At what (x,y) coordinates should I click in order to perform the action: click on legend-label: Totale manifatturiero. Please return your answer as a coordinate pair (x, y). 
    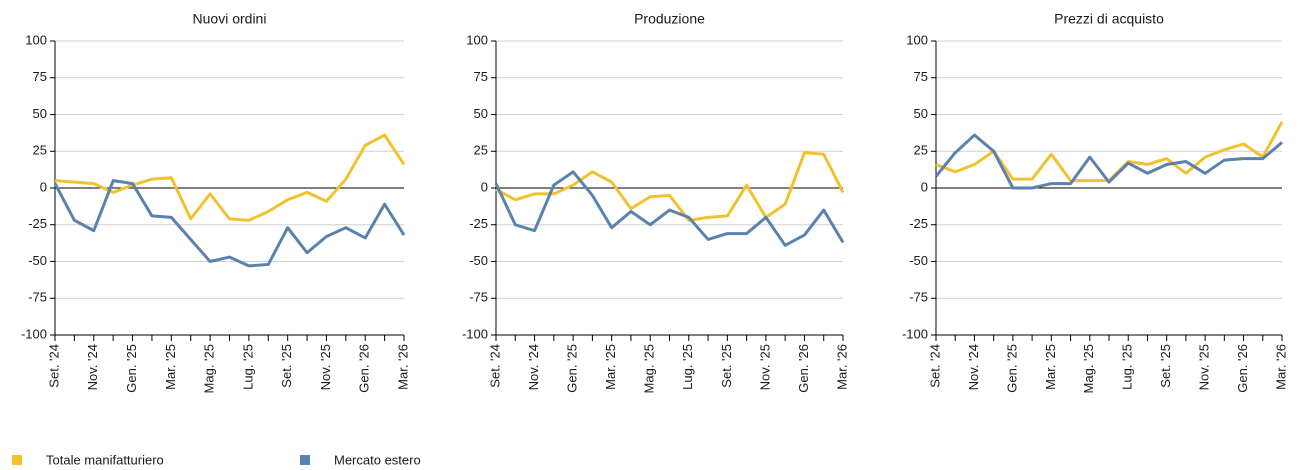
    Looking at the image, I should click on (105, 459).